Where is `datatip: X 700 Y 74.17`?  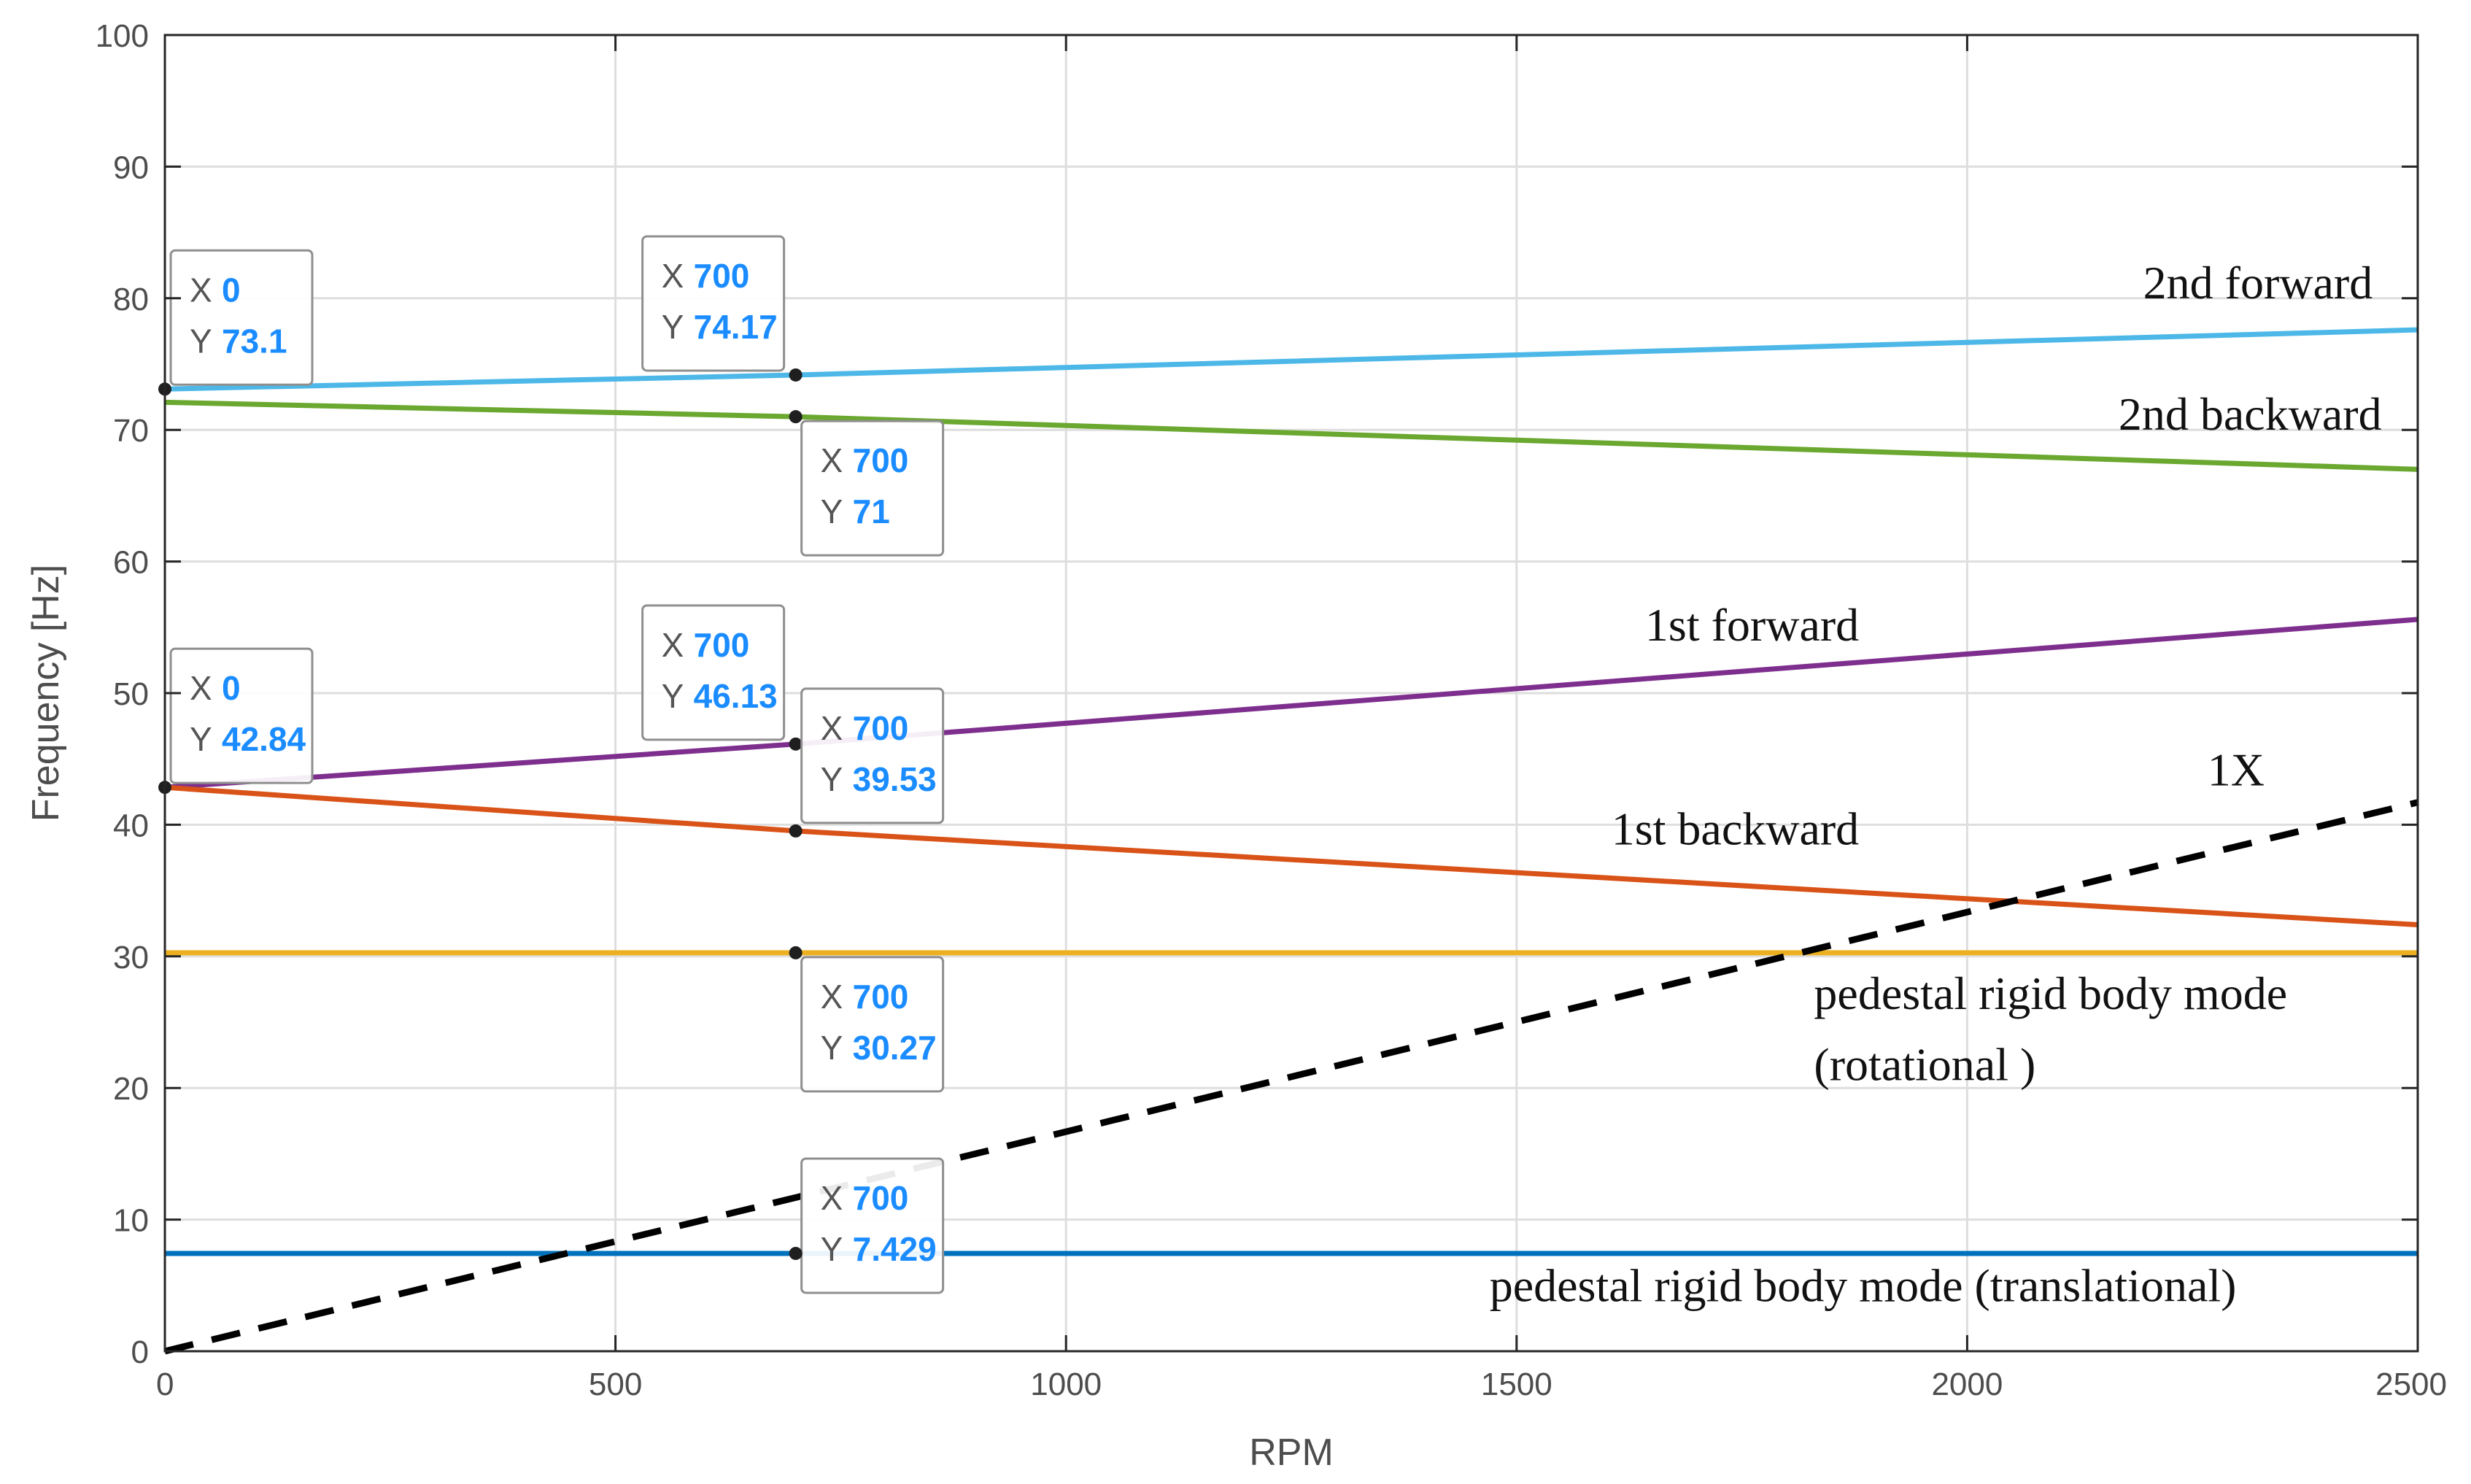 datatip: X 700 Y 74.17 is located at coordinates (722, 308).